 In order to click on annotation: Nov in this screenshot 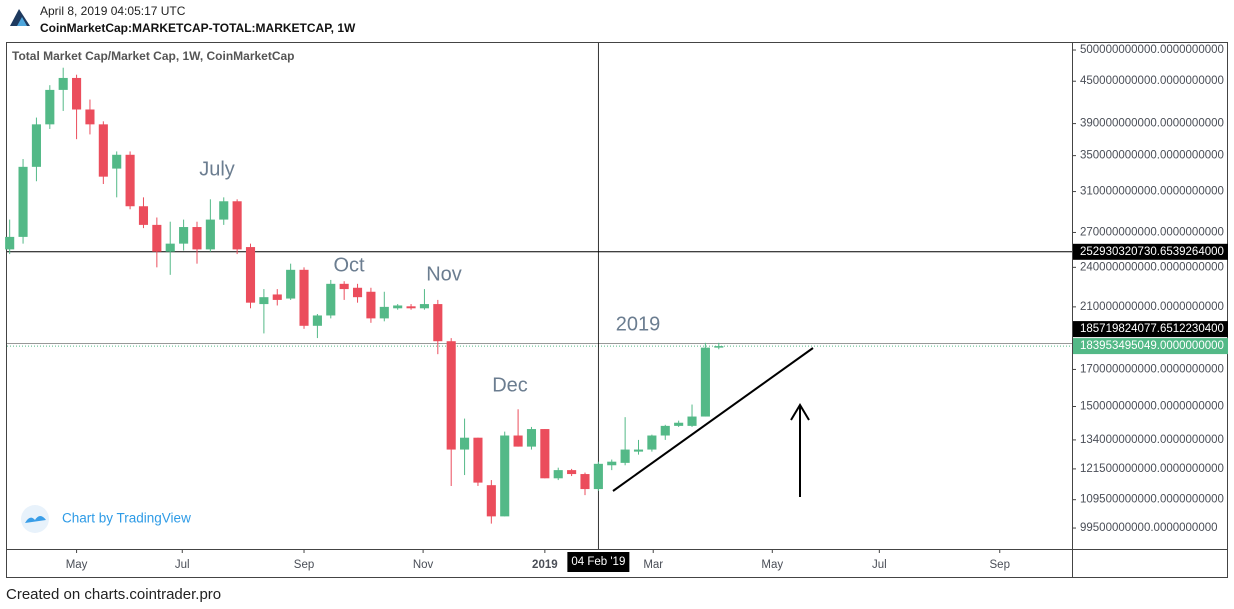, I will do `click(444, 274)`.